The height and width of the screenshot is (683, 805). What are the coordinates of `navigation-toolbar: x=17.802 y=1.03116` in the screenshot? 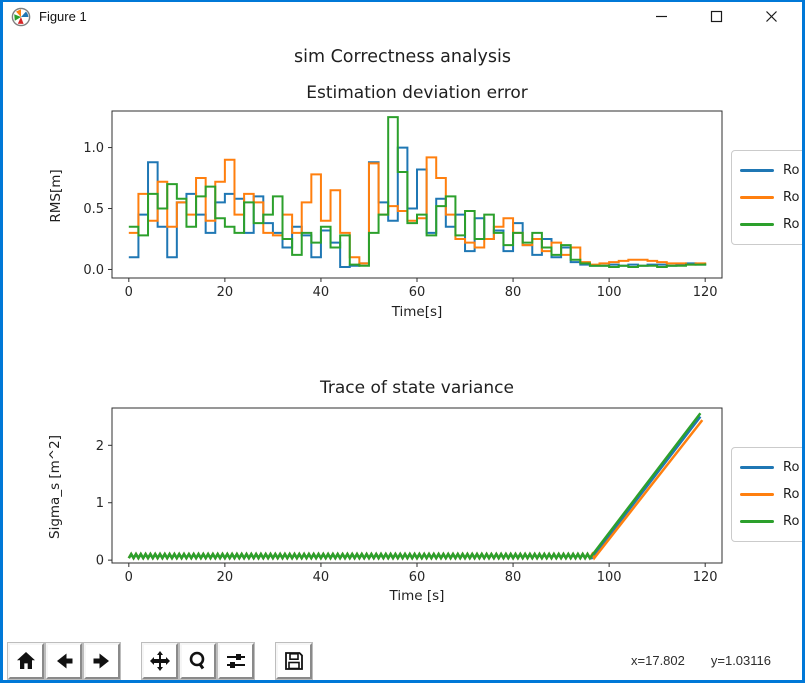 It's located at (402, 660).